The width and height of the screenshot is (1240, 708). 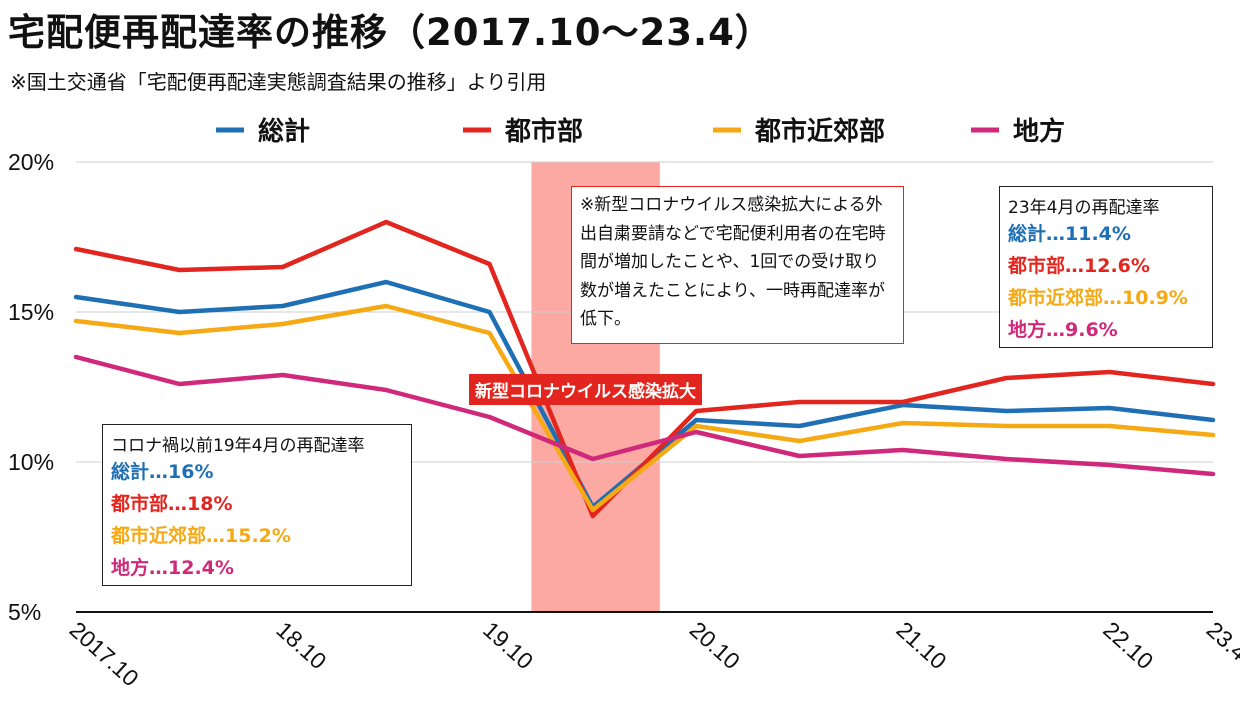 I want to click on x-tick-label: 23.4, so click(x=1221, y=640).